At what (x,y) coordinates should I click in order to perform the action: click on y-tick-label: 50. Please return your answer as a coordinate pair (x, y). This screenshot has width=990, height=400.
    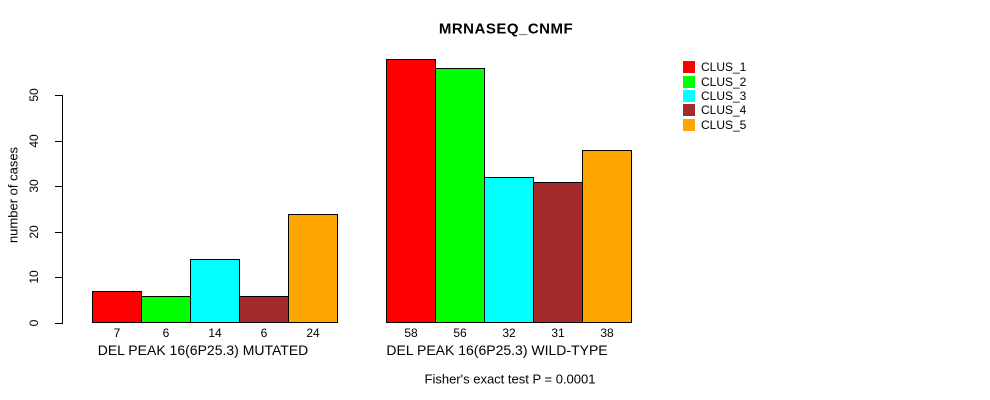
    Looking at the image, I should click on (34, 95).